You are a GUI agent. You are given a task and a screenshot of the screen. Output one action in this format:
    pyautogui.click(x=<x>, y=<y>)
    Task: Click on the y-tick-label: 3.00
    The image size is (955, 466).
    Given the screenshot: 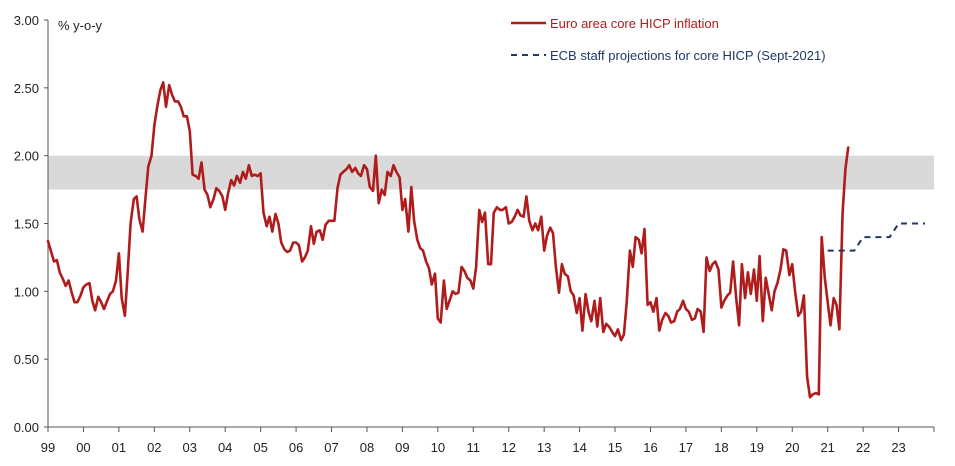 What is the action you would take?
    pyautogui.click(x=26, y=20)
    